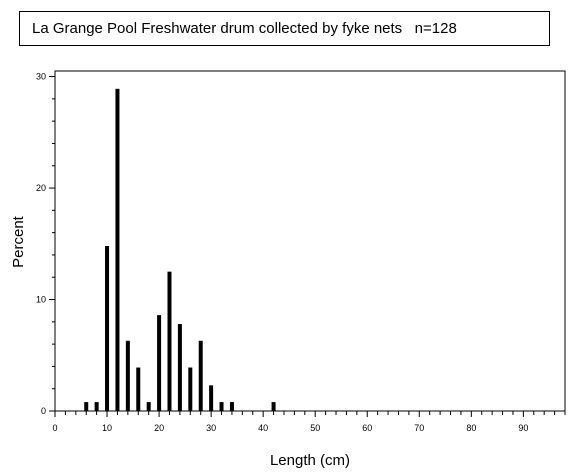 The height and width of the screenshot is (475, 570). I want to click on y-tick-label-0: 0, so click(43, 411).